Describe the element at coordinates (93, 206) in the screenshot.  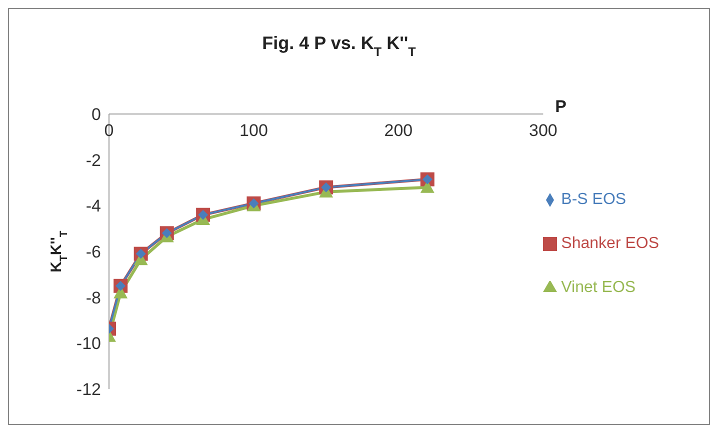
I see `y-tick-label: -4` at that location.